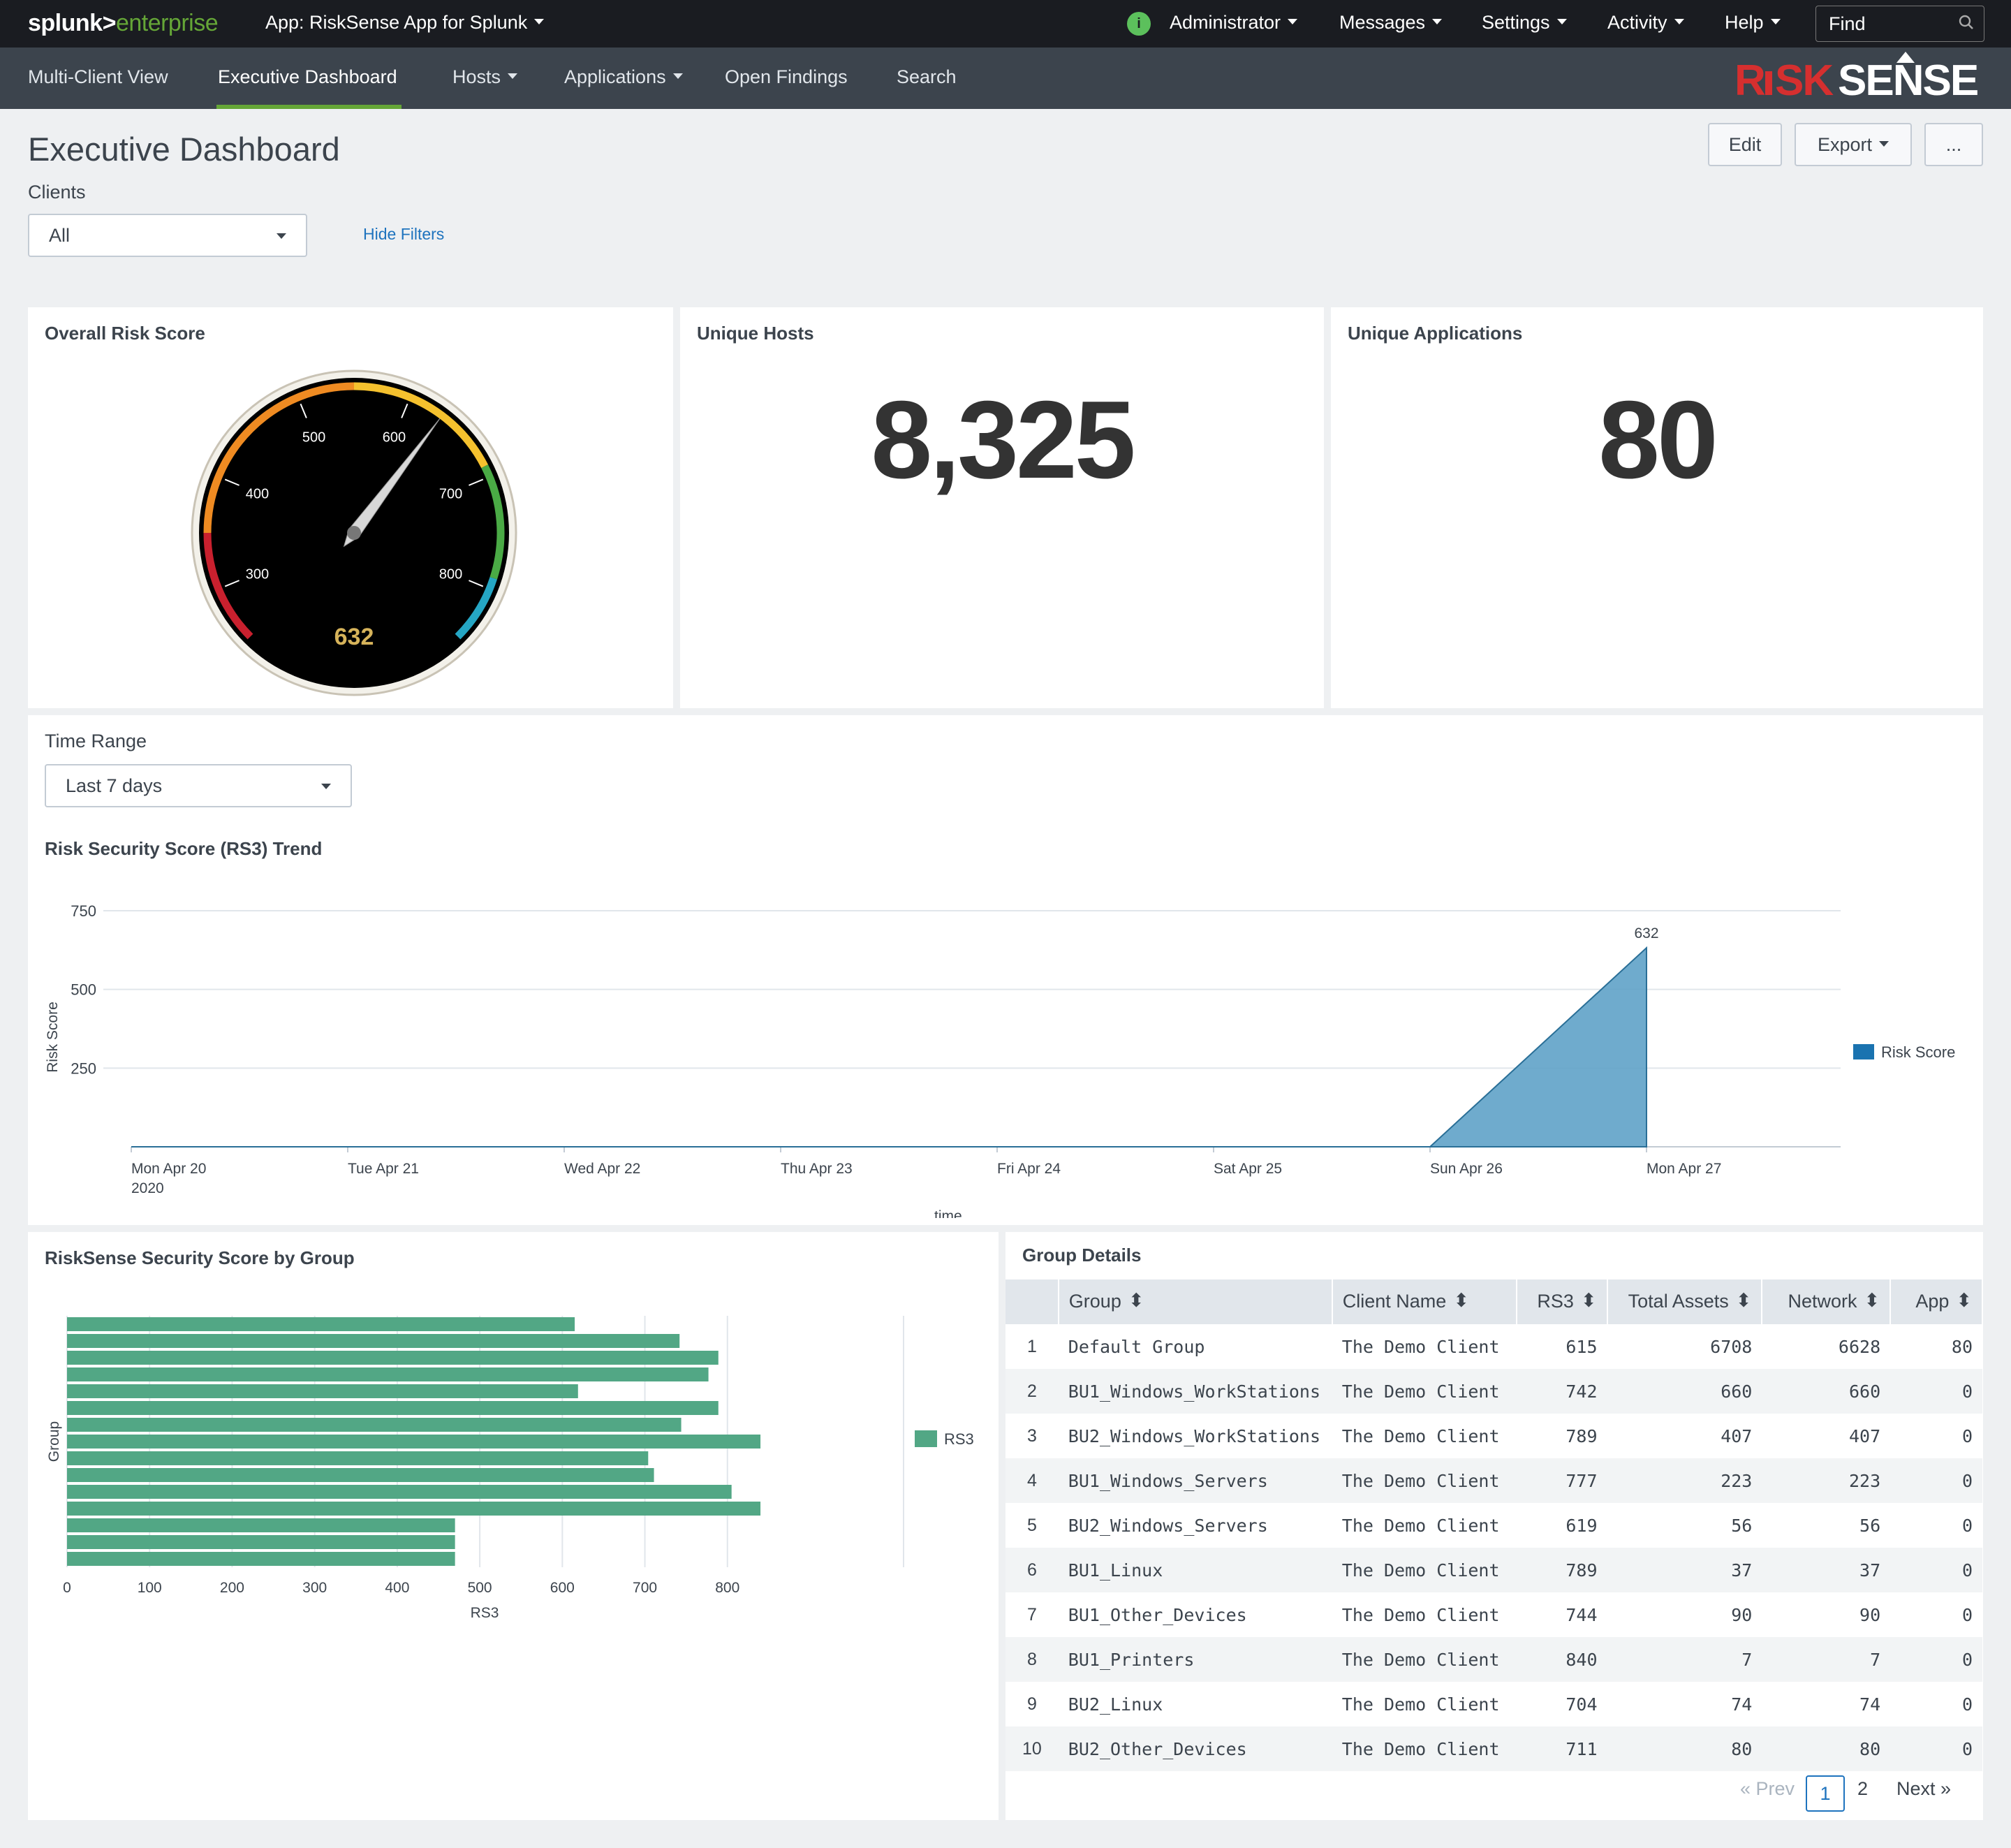 This screenshot has height=1848, width=2011. Describe the element at coordinates (1858, 78) in the screenshot. I see `risksense-logo: R SK SENSE` at that location.